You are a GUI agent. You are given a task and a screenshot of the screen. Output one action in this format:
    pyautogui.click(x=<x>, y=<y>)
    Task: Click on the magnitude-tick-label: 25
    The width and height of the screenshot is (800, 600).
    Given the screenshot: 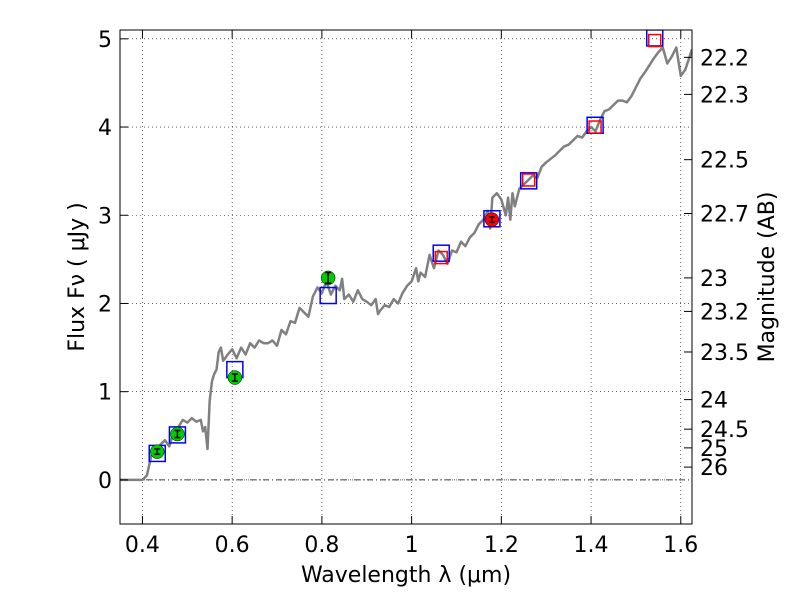 What is the action you would take?
    pyautogui.click(x=714, y=449)
    